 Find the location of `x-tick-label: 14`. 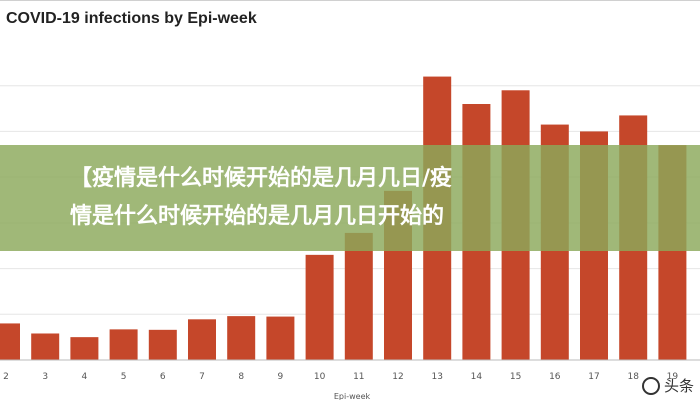

x-tick-label: 14 is located at coordinates (477, 377).